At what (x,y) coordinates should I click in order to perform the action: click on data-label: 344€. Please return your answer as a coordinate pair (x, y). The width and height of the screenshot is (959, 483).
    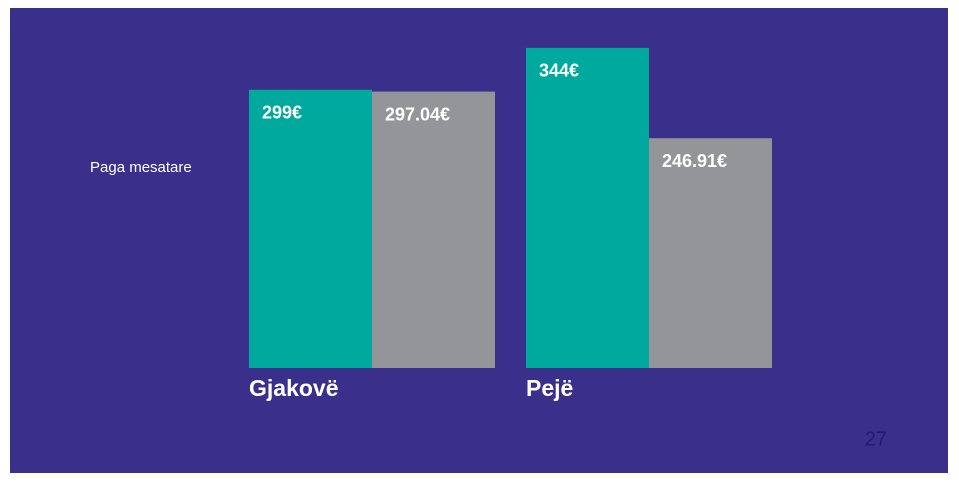
    Looking at the image, I should click on (559, 71).